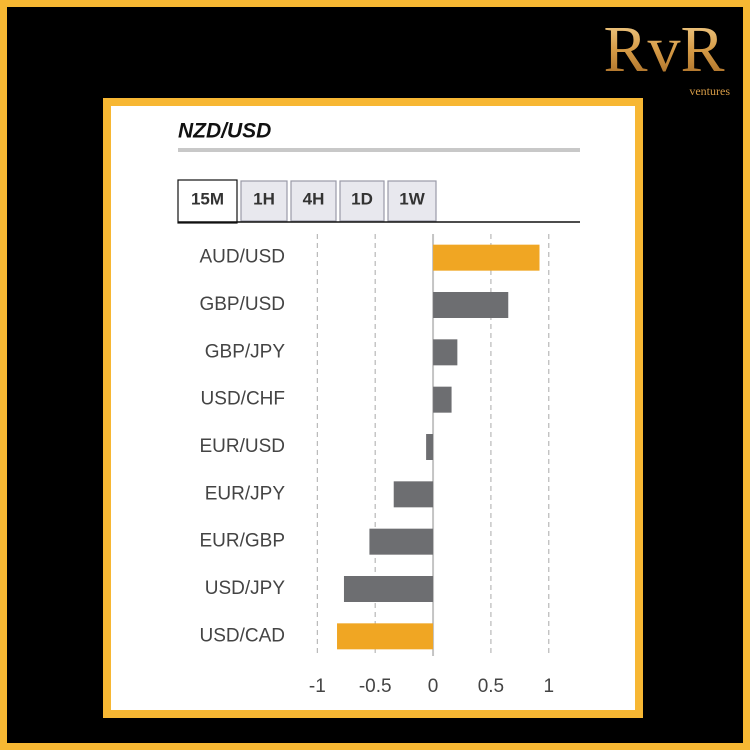 This screenshot has height=750, width=750. What do you see at coordinates (362, 198) in the screenshot?
I see `tab-label: 1D` at bounding box center [362, 198].